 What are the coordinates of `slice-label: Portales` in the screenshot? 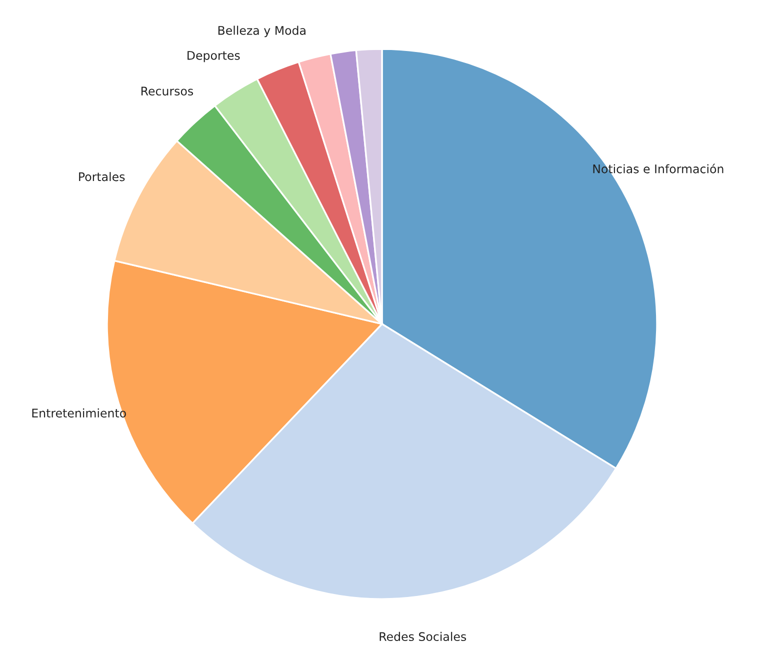 It's located at (102, 177).